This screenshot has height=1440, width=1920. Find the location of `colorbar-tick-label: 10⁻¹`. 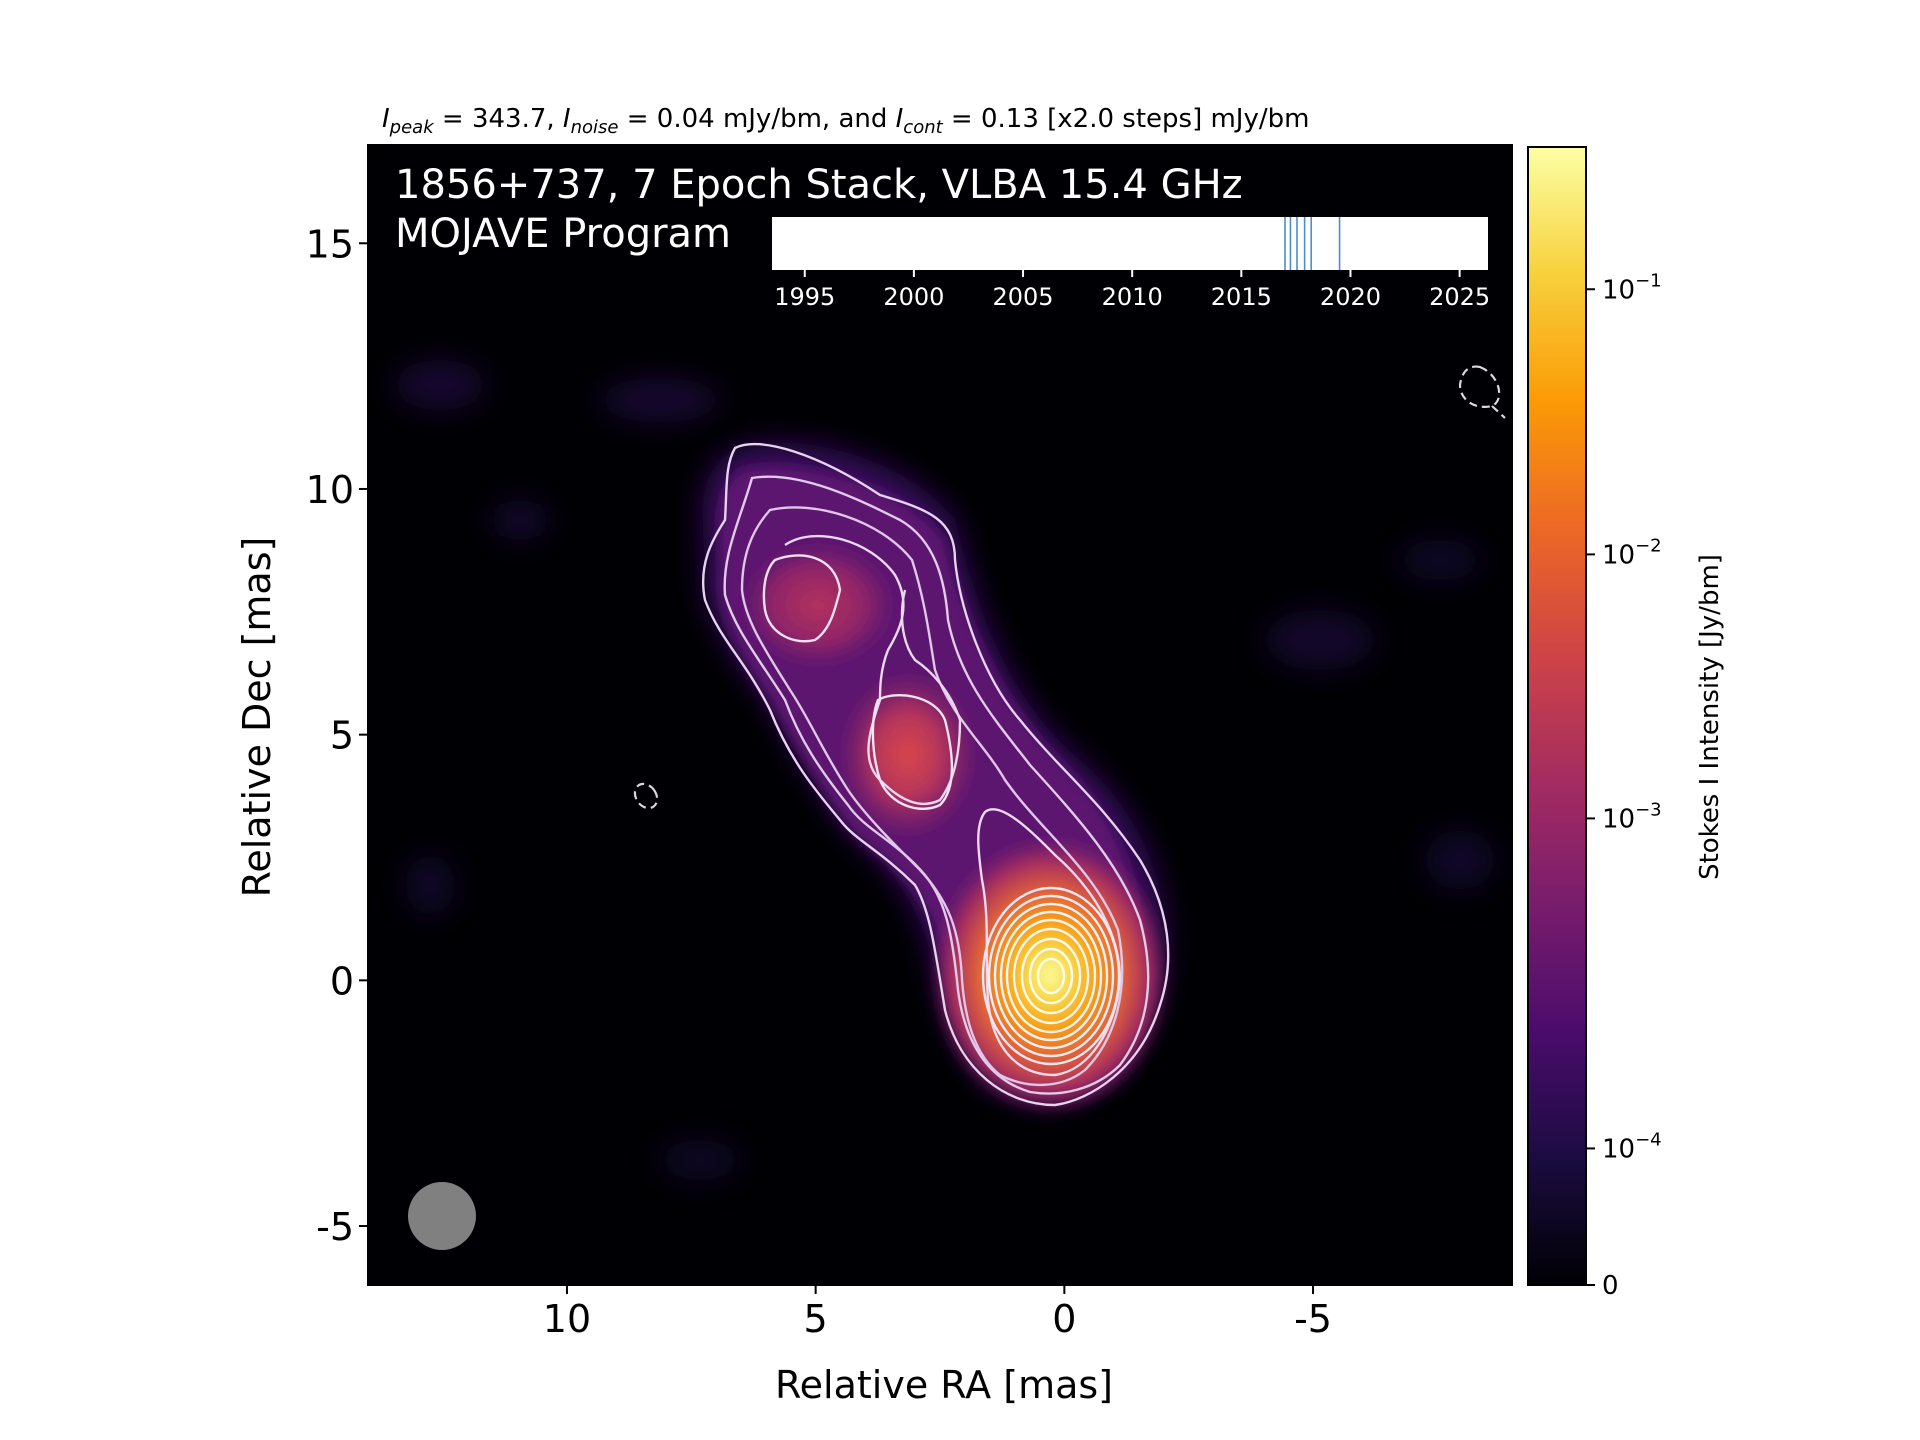

colorbar-tick-label: 10⁻¹ is located at coordinates (1632, 287).